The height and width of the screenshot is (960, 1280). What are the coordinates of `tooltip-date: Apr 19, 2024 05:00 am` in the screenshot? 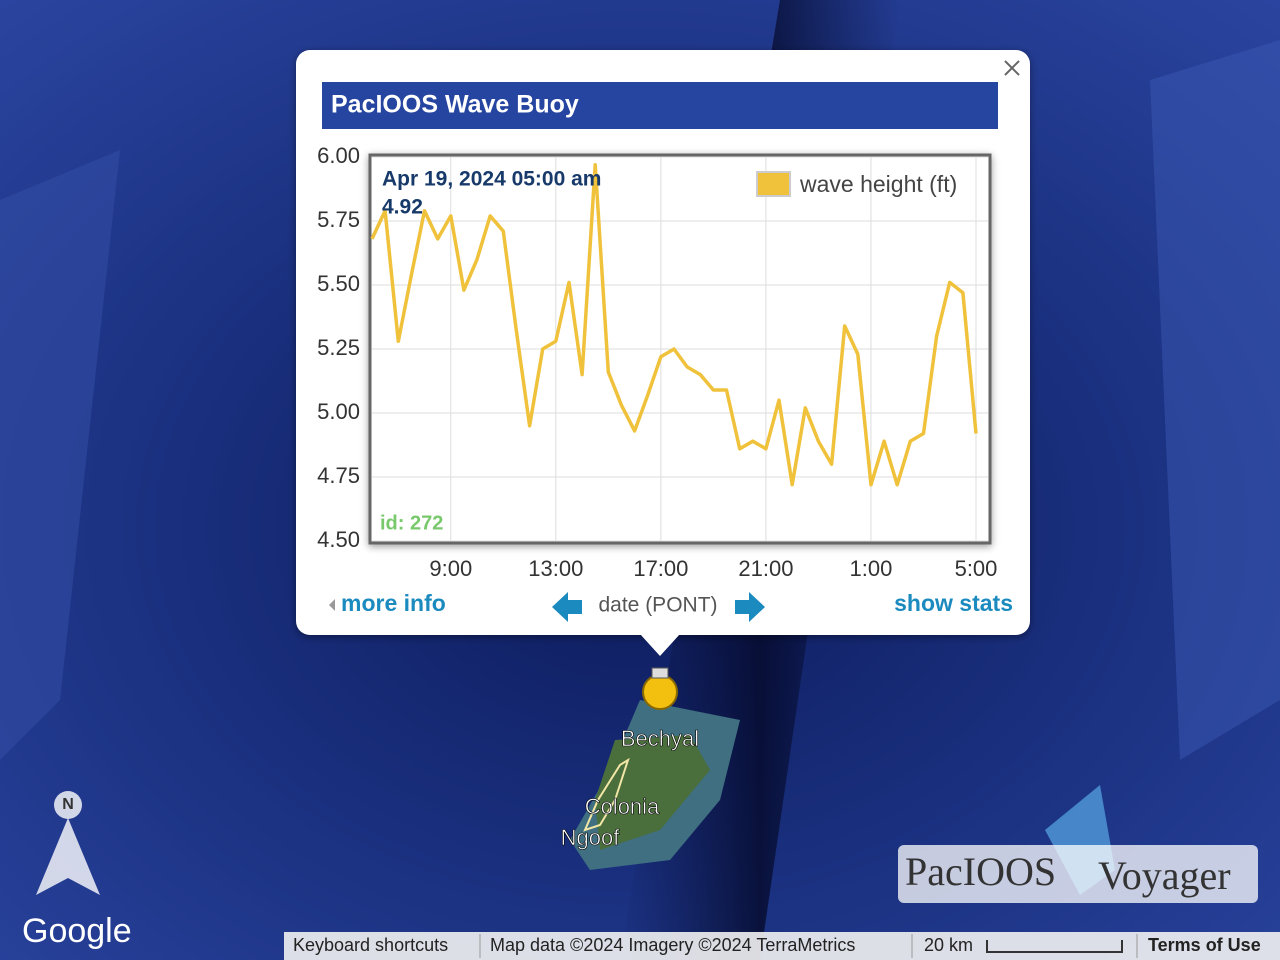 It's located at (491, 179).